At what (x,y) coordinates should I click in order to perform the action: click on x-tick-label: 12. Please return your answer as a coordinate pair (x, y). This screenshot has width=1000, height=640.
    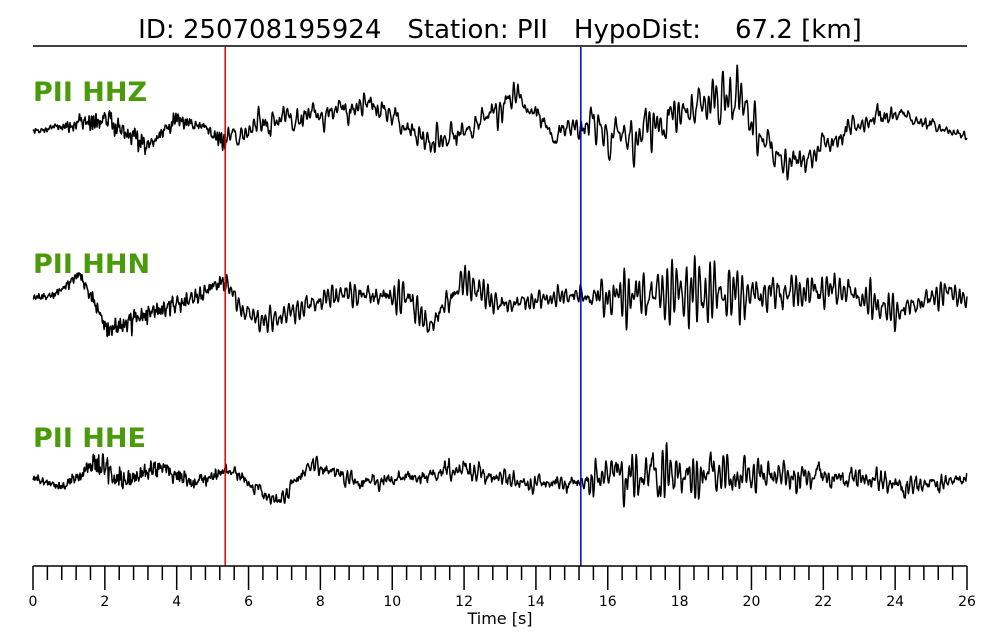
    Looking at the image, I should click on (464, 602).